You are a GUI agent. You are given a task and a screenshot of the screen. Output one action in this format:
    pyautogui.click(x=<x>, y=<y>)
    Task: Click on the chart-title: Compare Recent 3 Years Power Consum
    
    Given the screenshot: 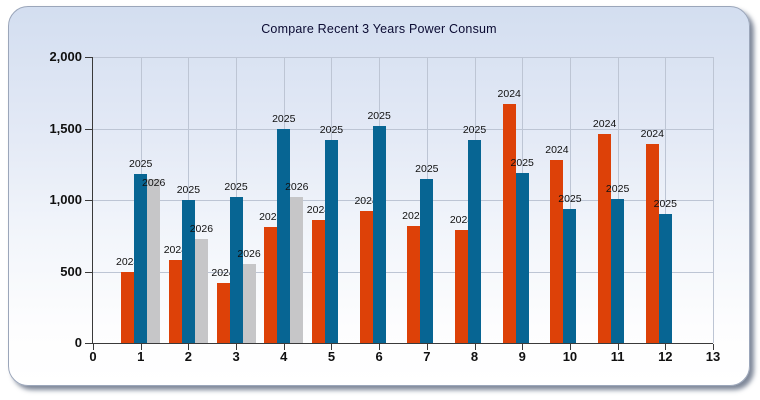 What is the action you would take?
    pyautogui.click(x=379, y=29)
    